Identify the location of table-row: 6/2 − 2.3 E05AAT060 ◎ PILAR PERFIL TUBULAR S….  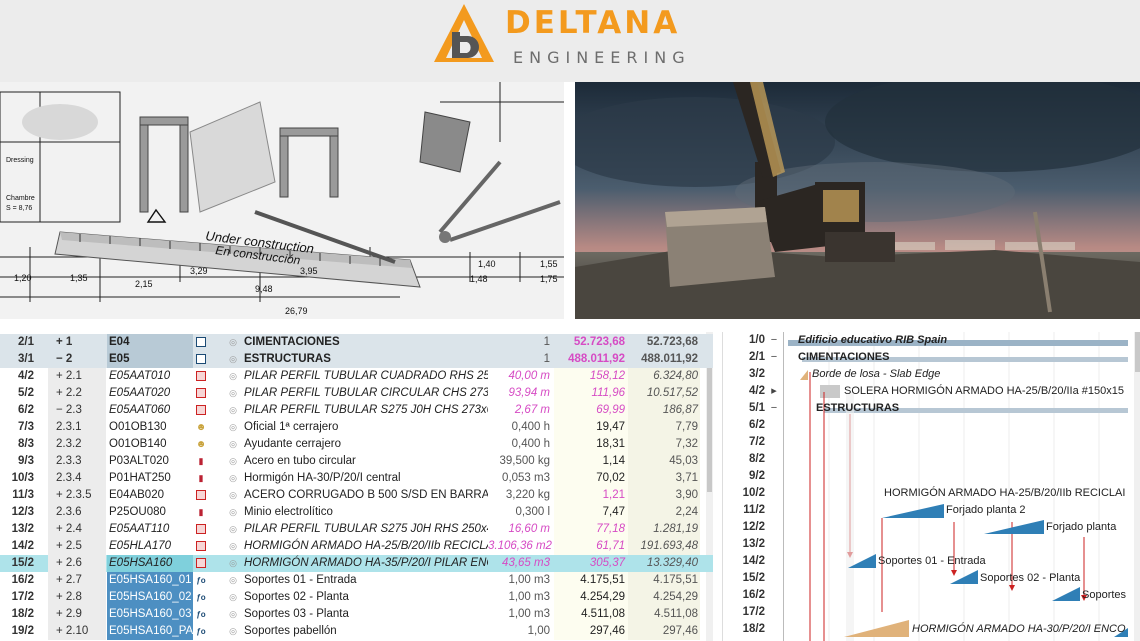
(356, 410).